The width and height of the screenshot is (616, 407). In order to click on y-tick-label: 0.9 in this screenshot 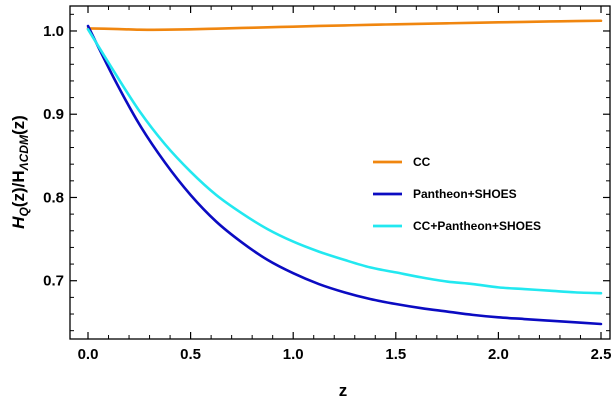, I will do `click(53, 114)`.